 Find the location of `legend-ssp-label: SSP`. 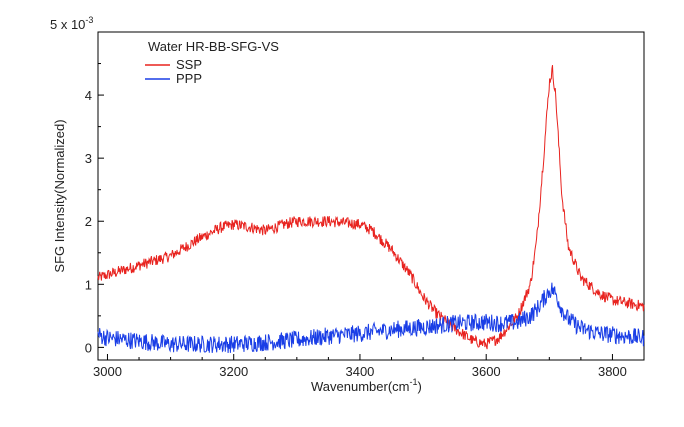

legend-ssp-label: SSP is located at coordinates (189, 64).